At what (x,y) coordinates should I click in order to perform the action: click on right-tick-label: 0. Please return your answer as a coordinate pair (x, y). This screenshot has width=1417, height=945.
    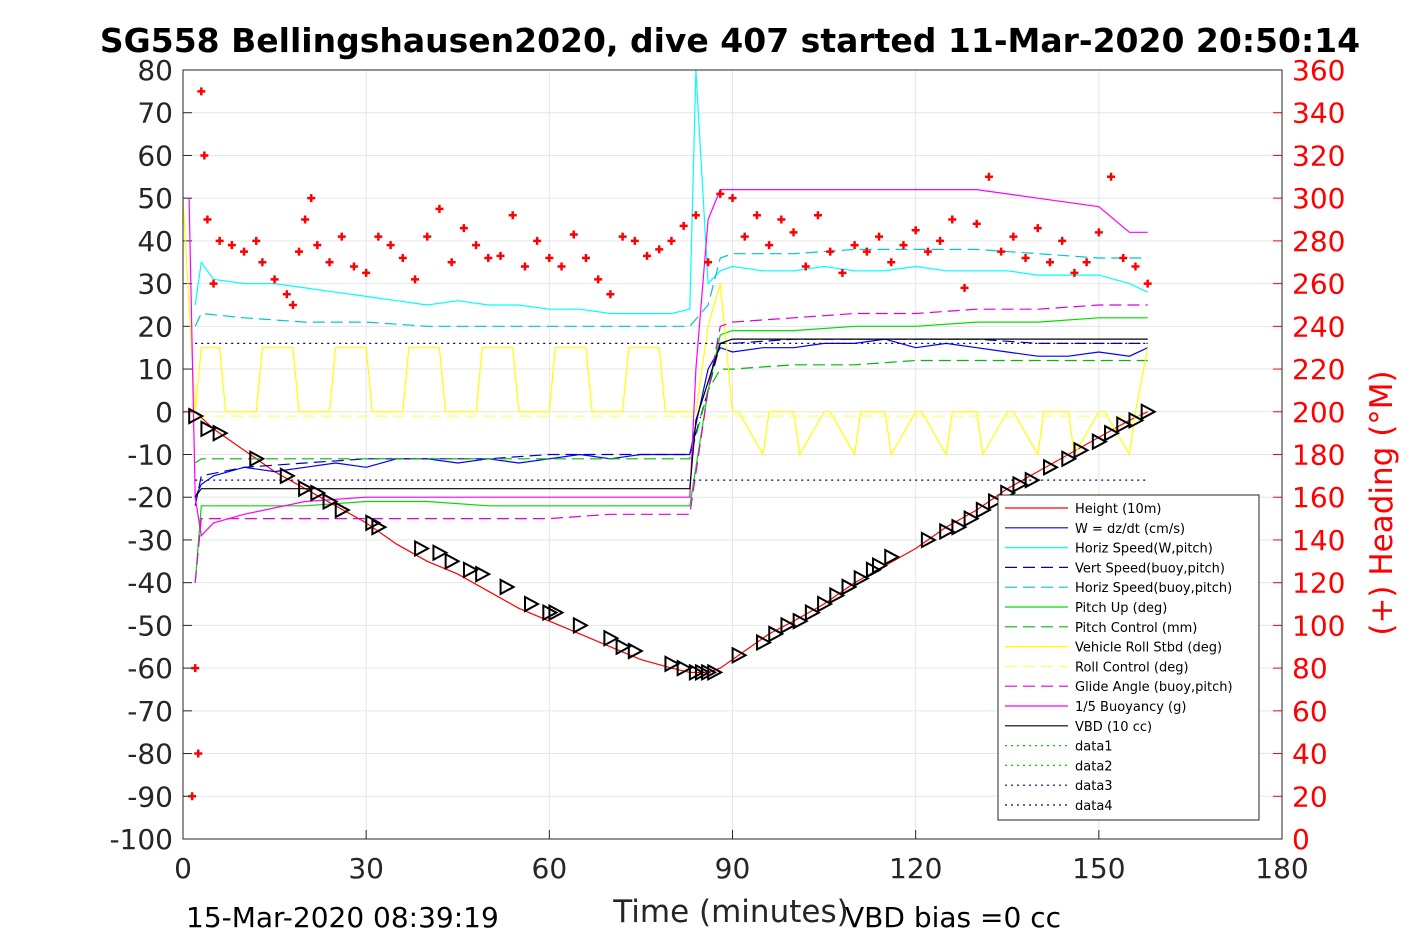
    Looking at the image, I should click on (1301, 839).